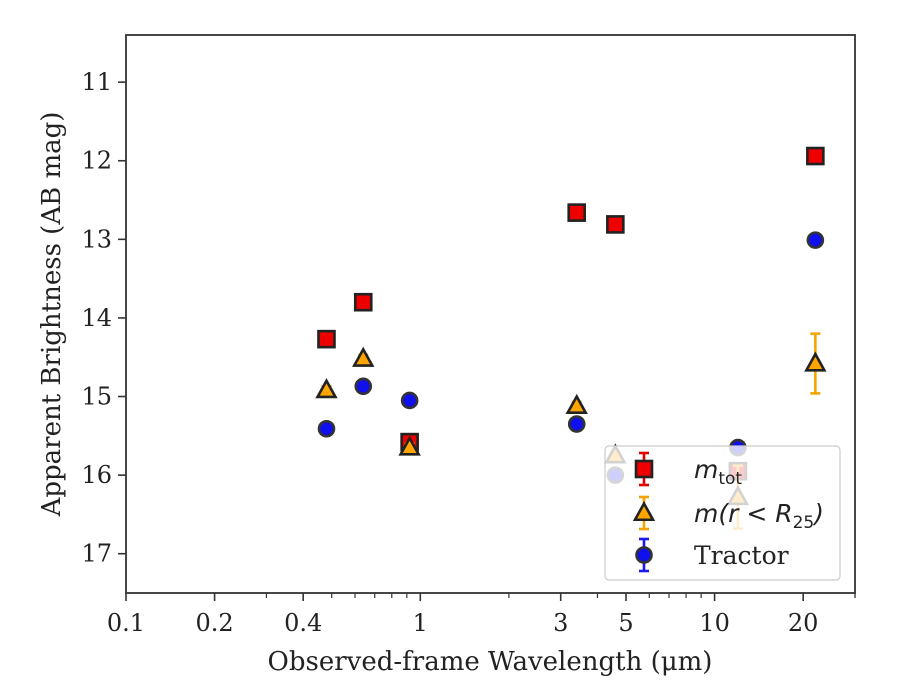 The width and height of the screenshot is (900, 700). What do you see at coordinates (215, 623) in the screenshot?
I see `x-tick-label: 0.2` at bounding box center [215, 623].